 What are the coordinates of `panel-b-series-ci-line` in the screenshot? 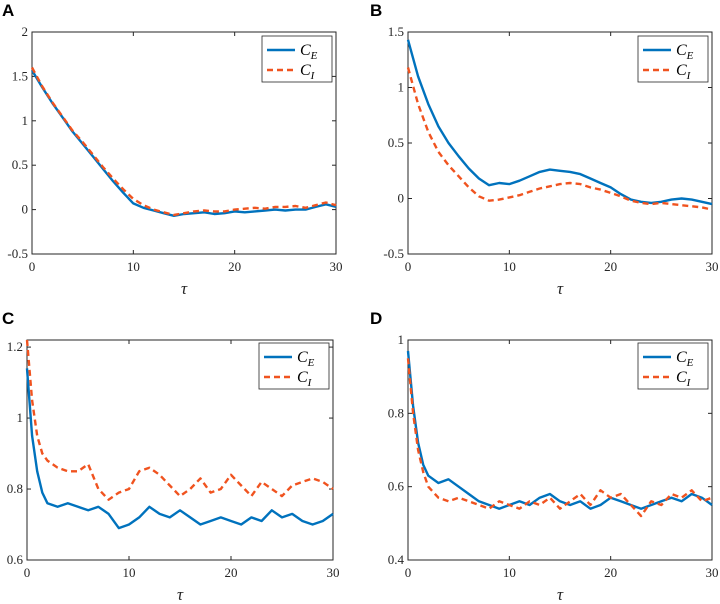 It's located at (559, 139).